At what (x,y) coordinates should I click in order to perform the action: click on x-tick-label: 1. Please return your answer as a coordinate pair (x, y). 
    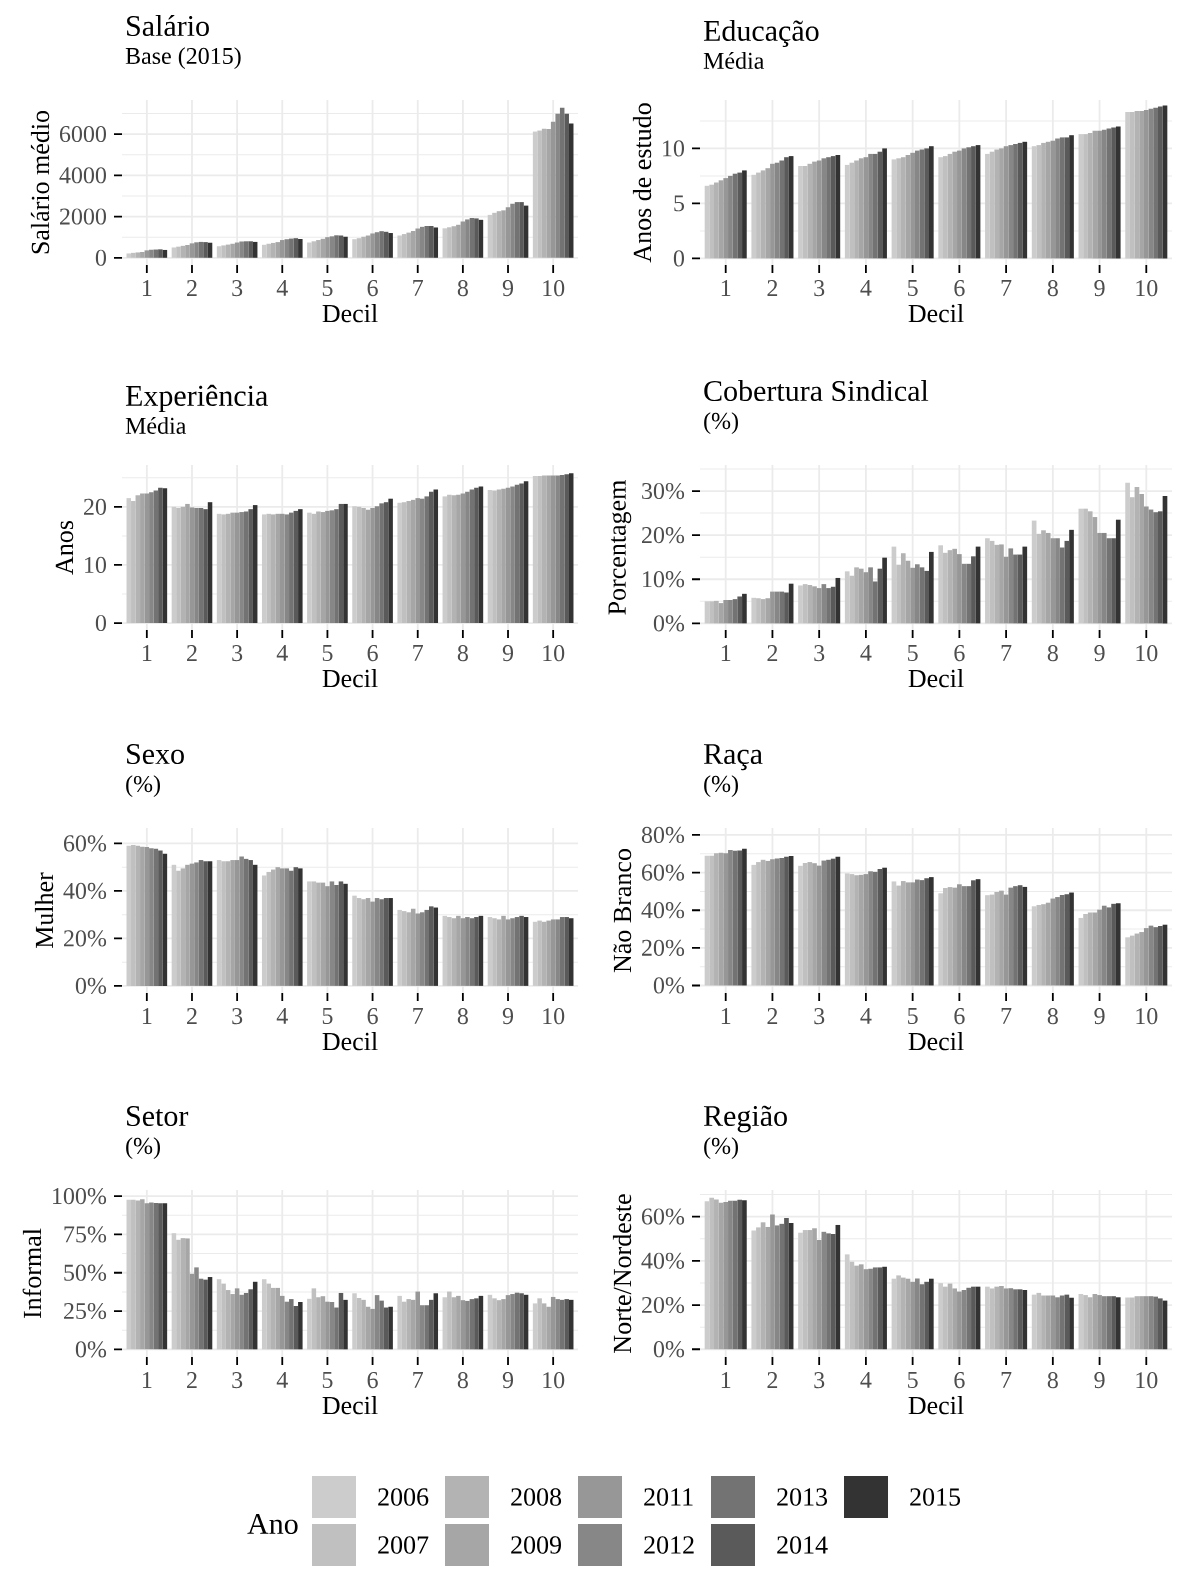
    Looking at the image, I should click on (726, 288).